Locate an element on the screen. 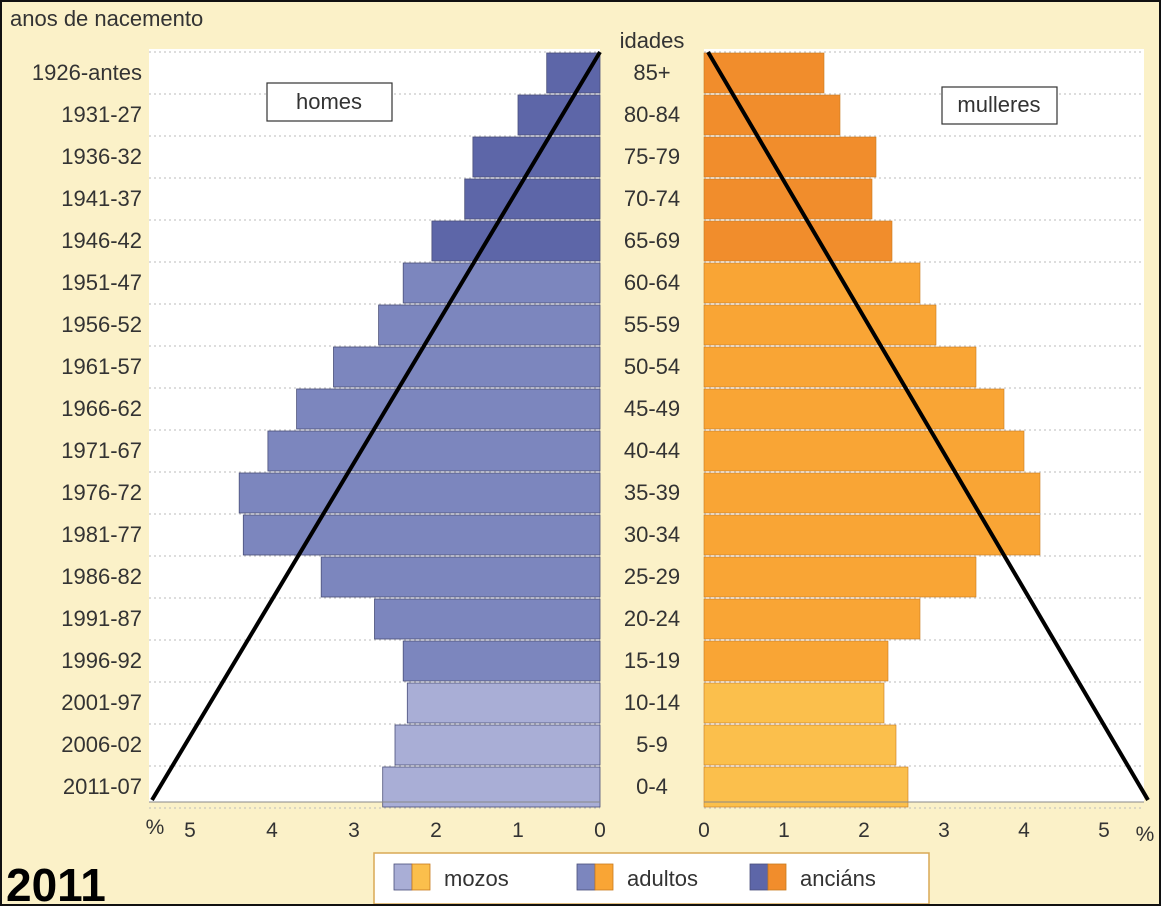 This screenshot has height=906, width=1161. birth-year-label: 1931-27 is located at coordinates (101, 114).